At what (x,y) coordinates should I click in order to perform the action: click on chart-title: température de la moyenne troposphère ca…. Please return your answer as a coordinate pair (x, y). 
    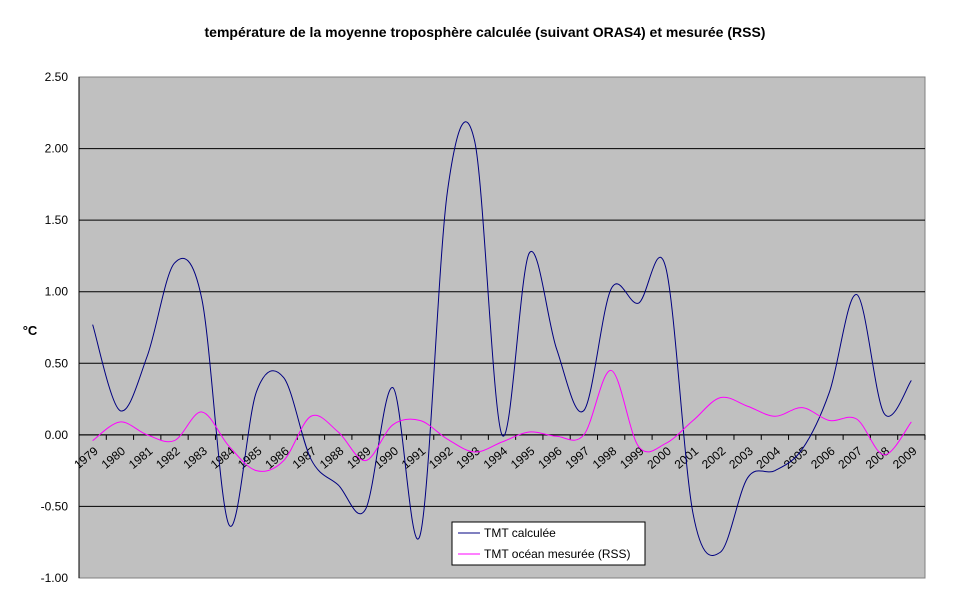
    Looking at the image, I should click on (485, 32).